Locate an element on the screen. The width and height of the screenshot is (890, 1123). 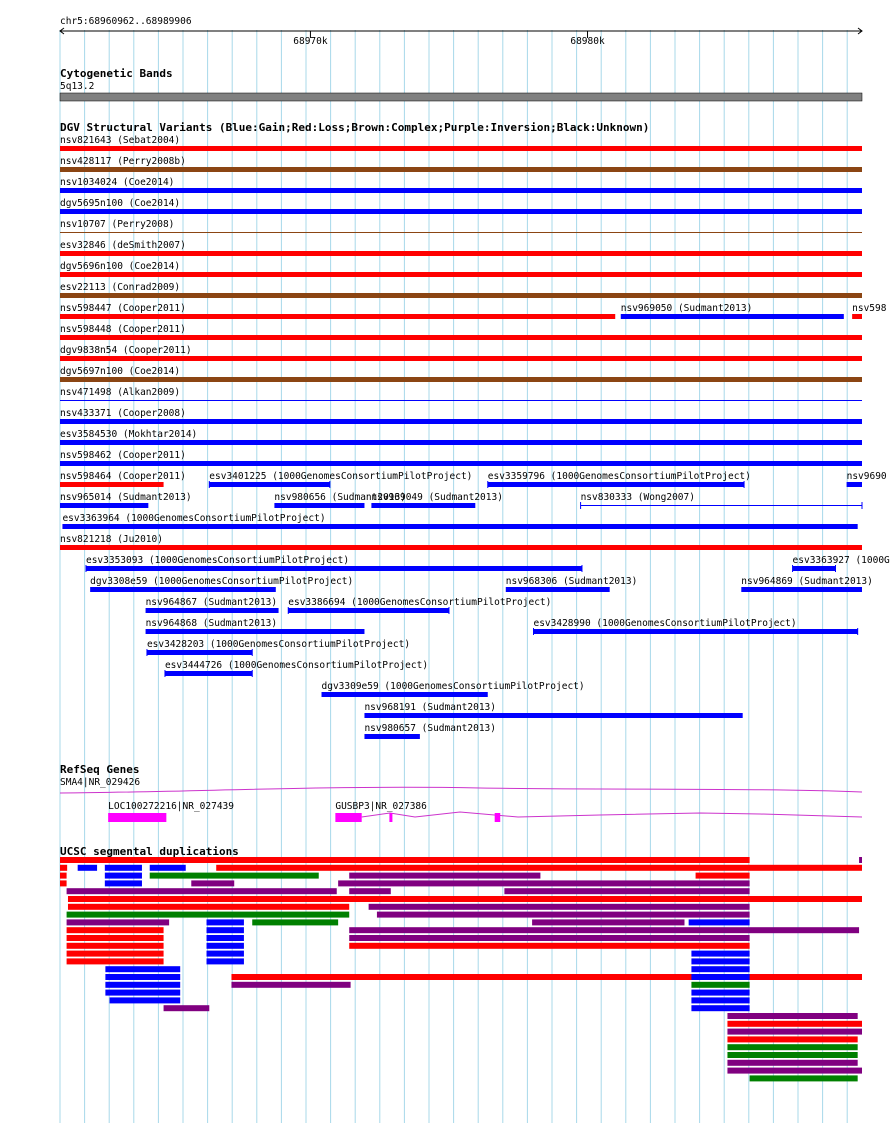
ruler-left-arrow is located at coordinates (62, 31).